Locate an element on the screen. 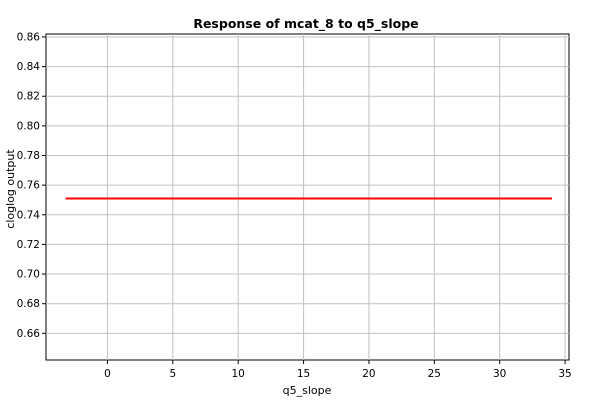 The image size is (600, 400). x-axis-label: q5_slope is located at coordinates (307, 390).